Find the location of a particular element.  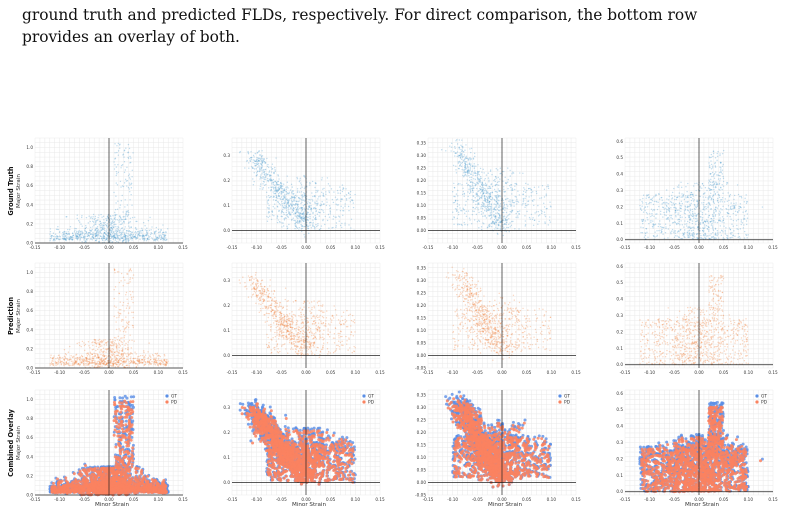

y-tick-label: 0.6 is located at coordinates (29, 310).